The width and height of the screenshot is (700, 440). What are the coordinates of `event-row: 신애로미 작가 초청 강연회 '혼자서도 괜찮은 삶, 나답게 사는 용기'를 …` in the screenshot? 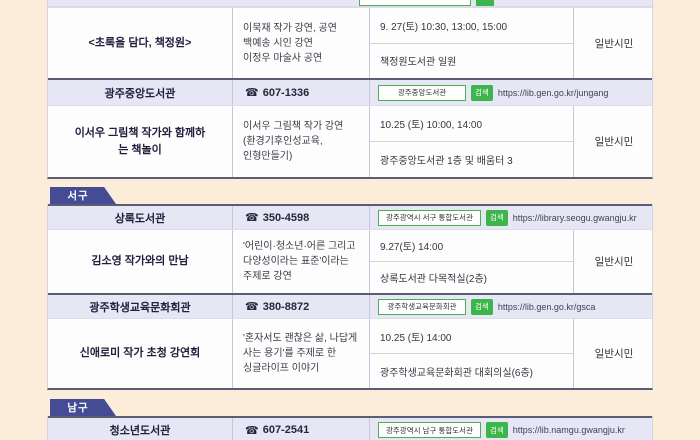 It's located at (350, 353).